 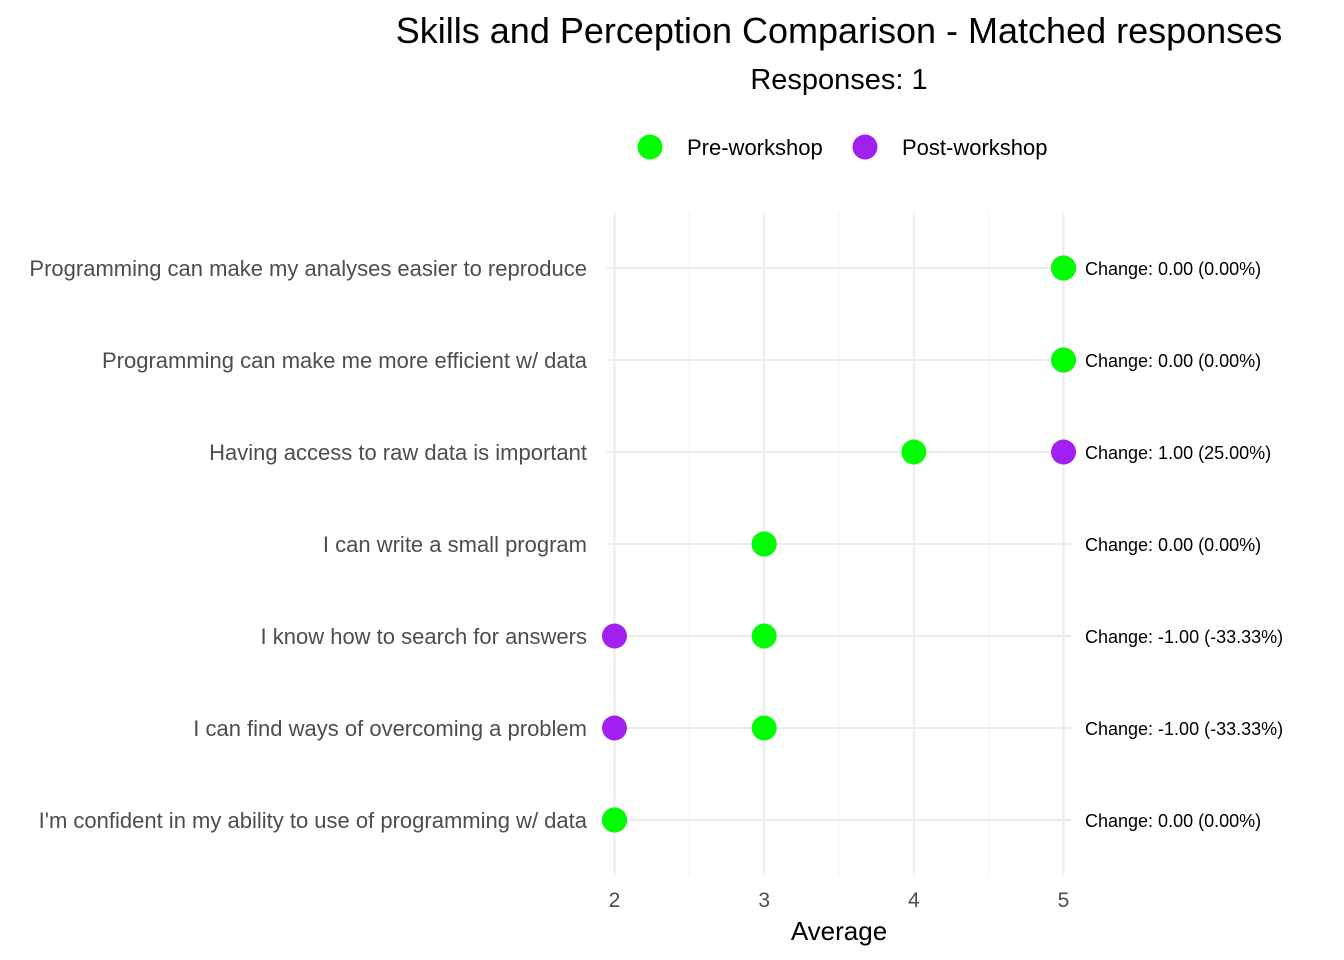 What do you see at coordinates (424, 636) in the screenshot?
I see `y-tick-label: I know how to search for answers` at bounding box center [424, 636].